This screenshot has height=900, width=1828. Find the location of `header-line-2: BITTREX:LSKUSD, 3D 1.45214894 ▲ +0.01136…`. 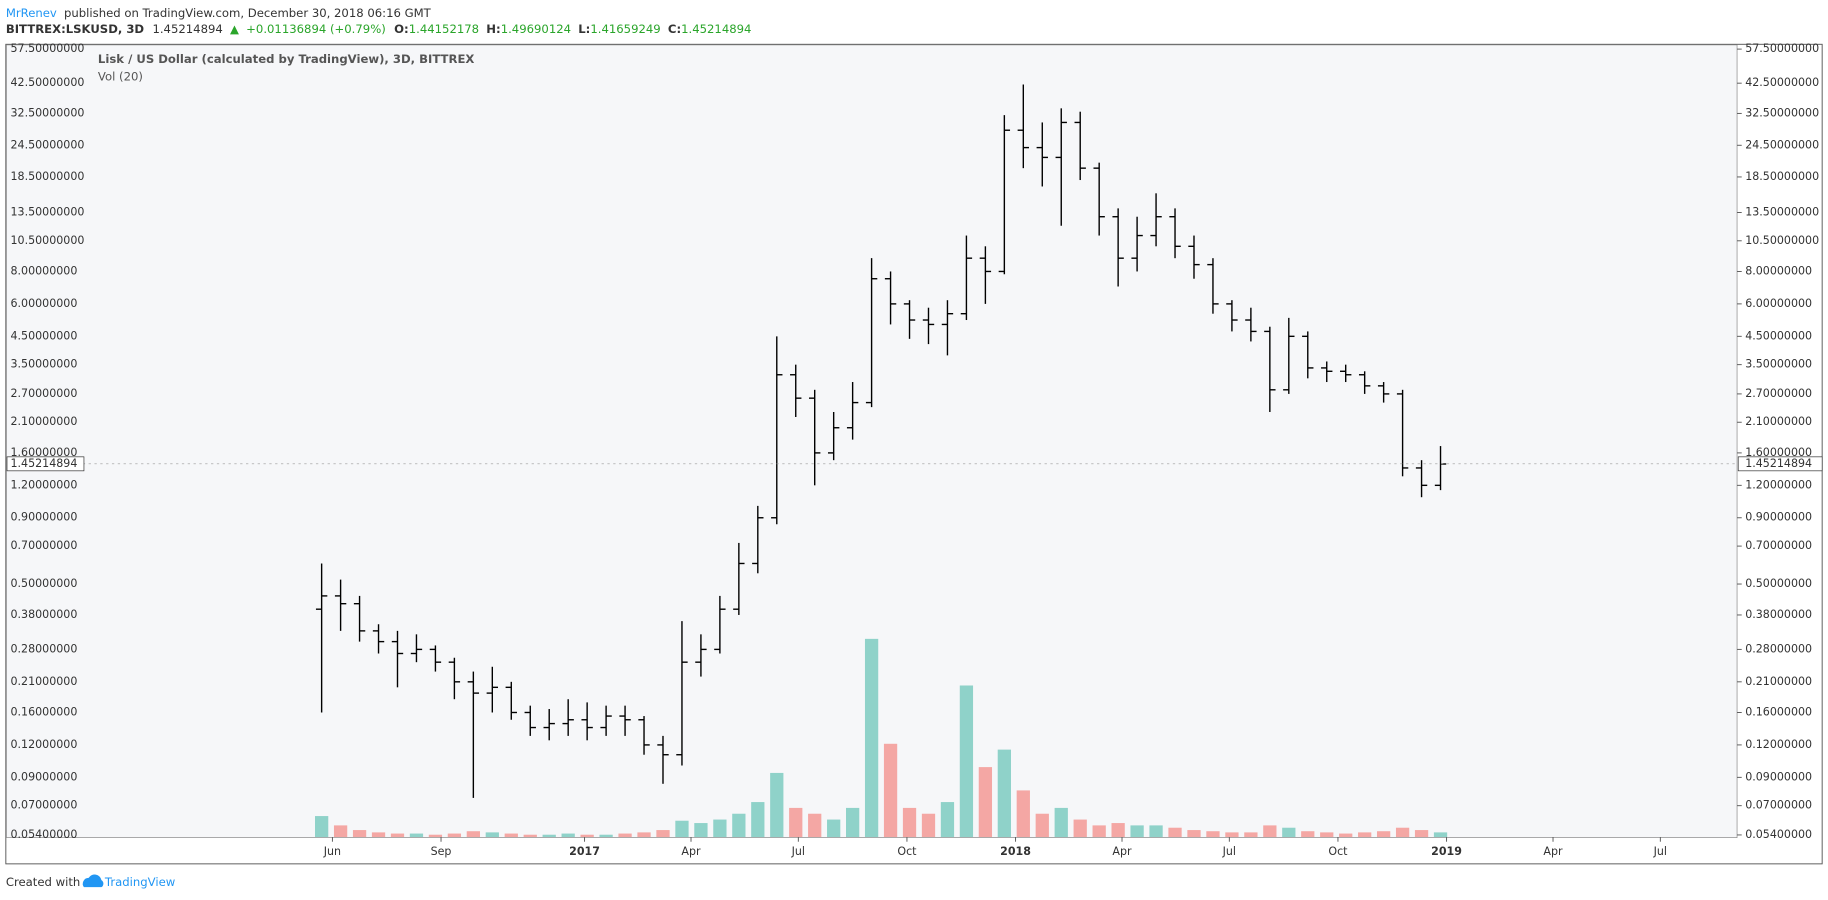

header-line-2: BITTREX:LSKUSD, 3D 1.45214894 ▲ +0.01136… is located at coordinates (379, 29).